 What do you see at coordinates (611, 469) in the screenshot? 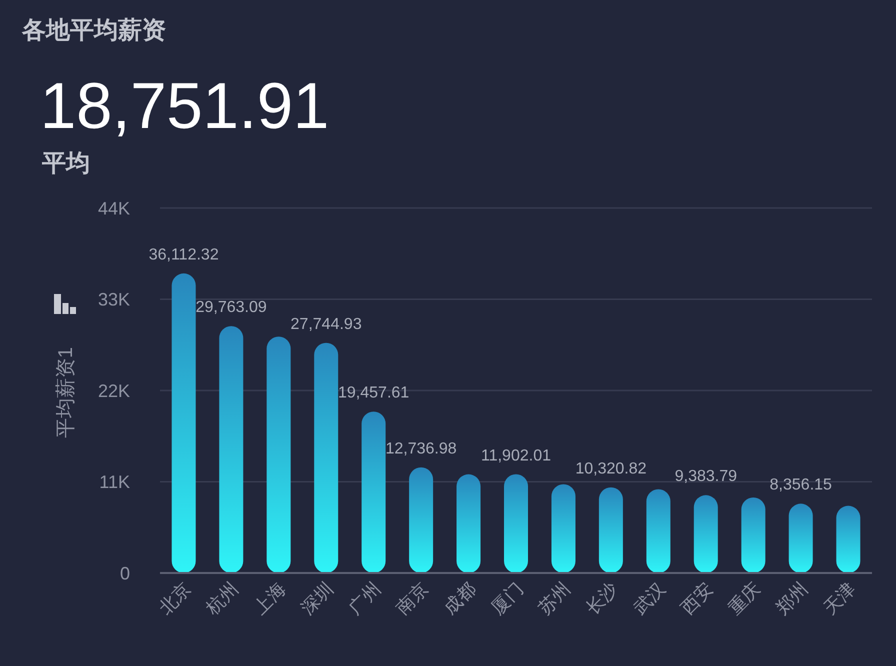
I see `data-label: 10,320.82` at bounding box center [611, 469].